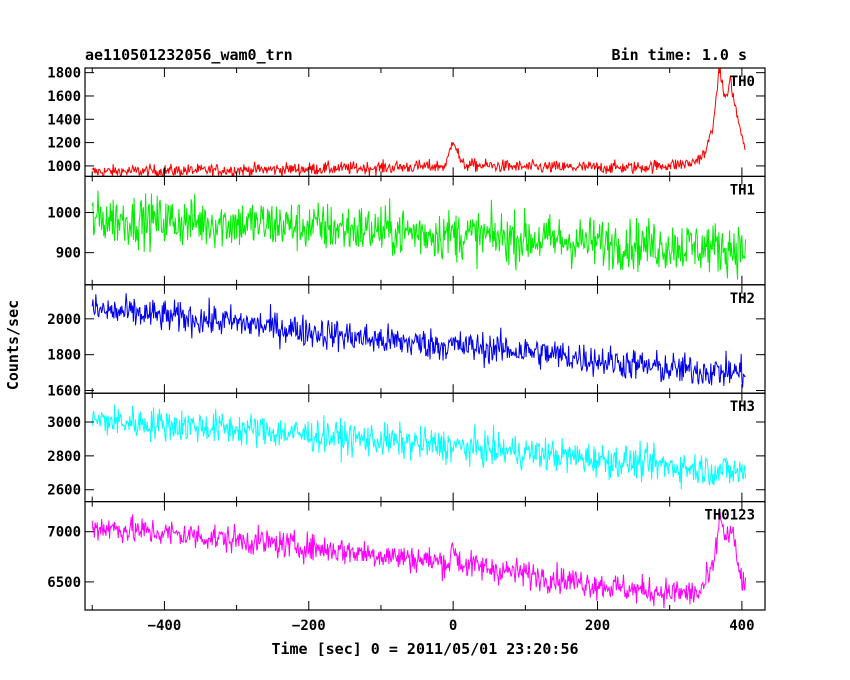  Describe the element at coordinates (742, 299) in the screenshot. I see `panel-label-th2: TH2` at that location.